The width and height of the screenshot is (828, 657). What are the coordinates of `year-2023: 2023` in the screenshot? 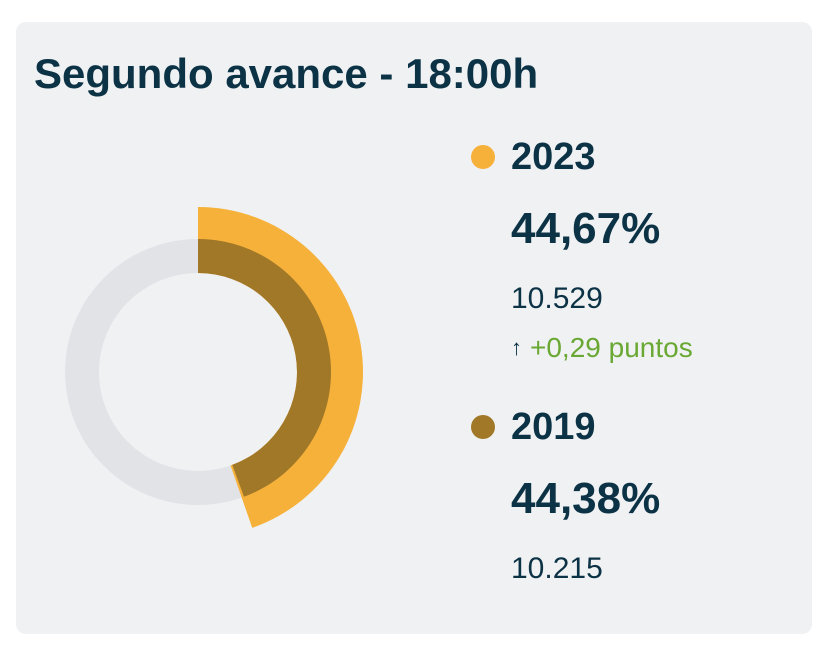 It's located at (553, 157).